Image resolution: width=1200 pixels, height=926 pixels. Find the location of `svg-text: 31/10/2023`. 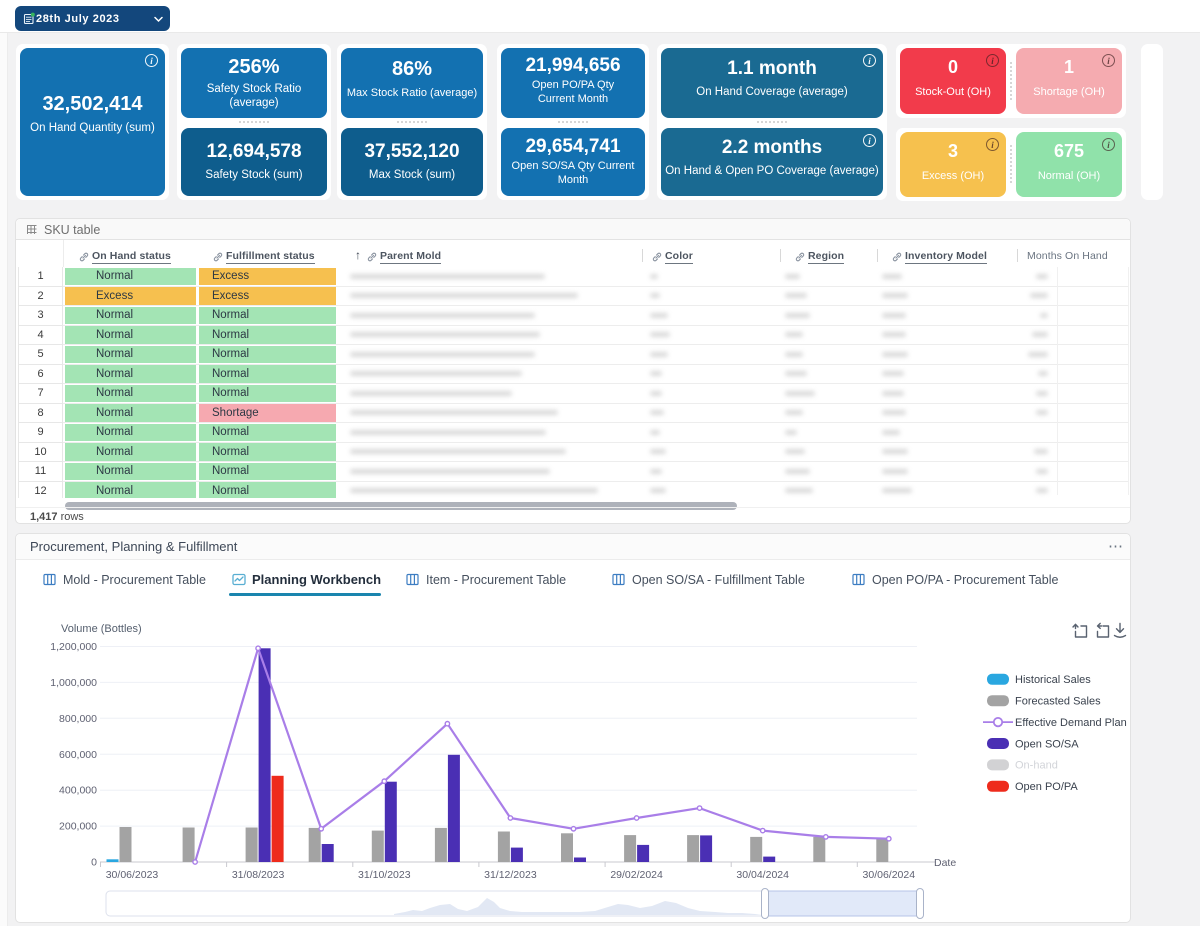

svg-text: 31/10/2023 is located at coordinates (384, 875).